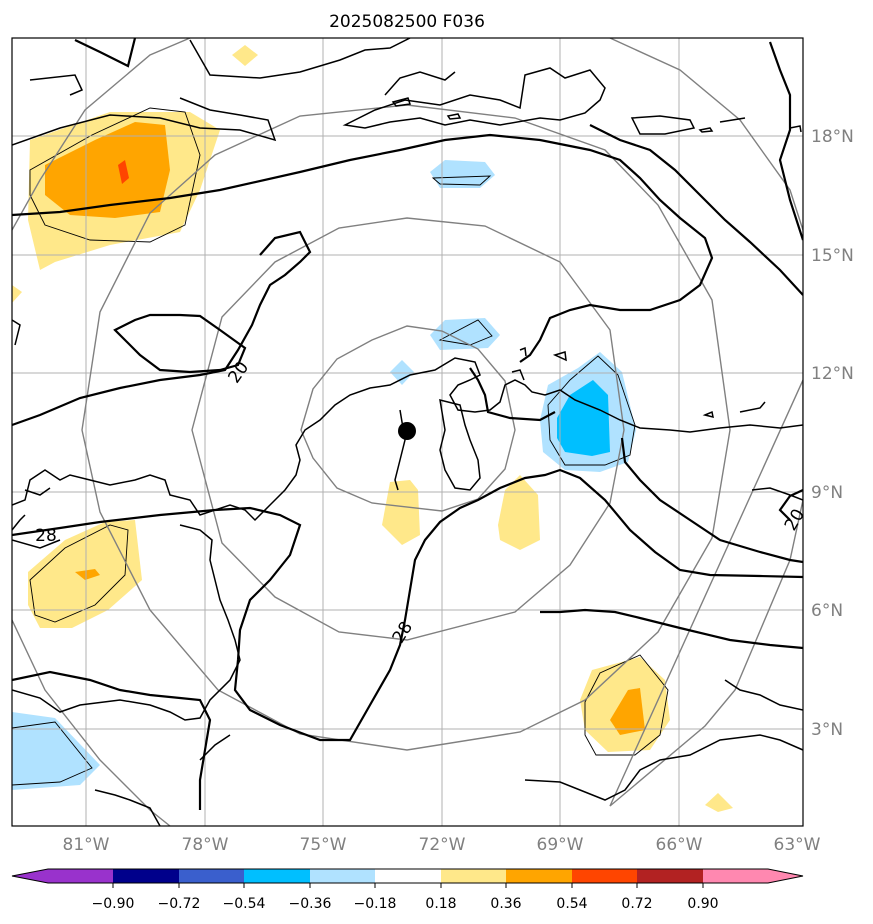 Image resolution: width=873 pixels, height=924 pixels. Describe the element at coordinates (17, 294) in the screenshot. I see `positive-anomaly-left-edge` at that location.